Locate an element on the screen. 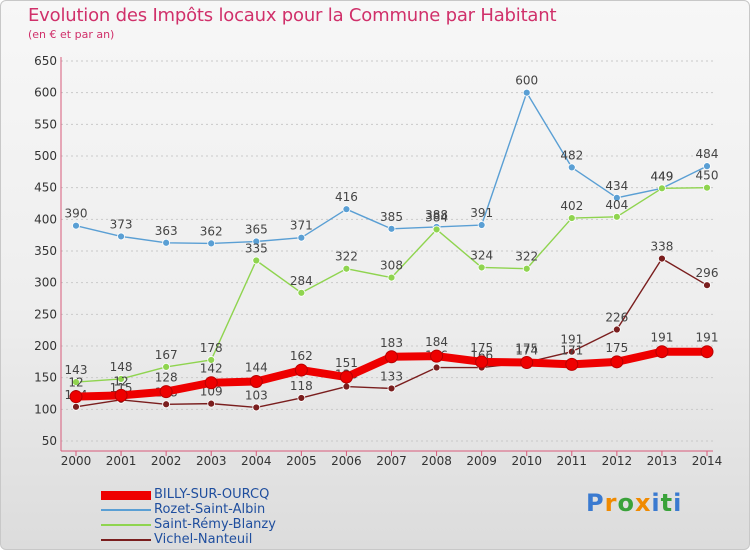  data-label-2: 484 is located at coordinates (707, 154).